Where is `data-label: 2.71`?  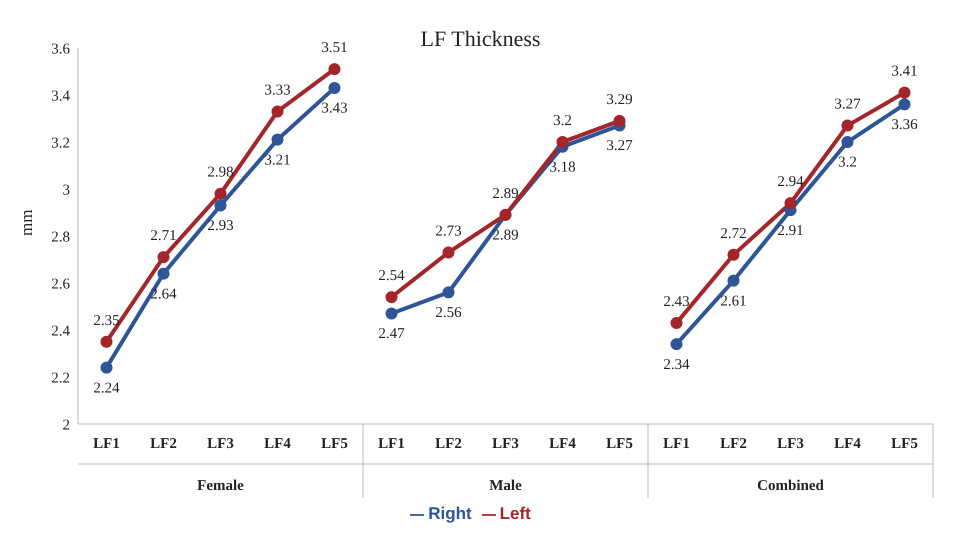
data-label: 2.71 is located at coordinates (163, 236).